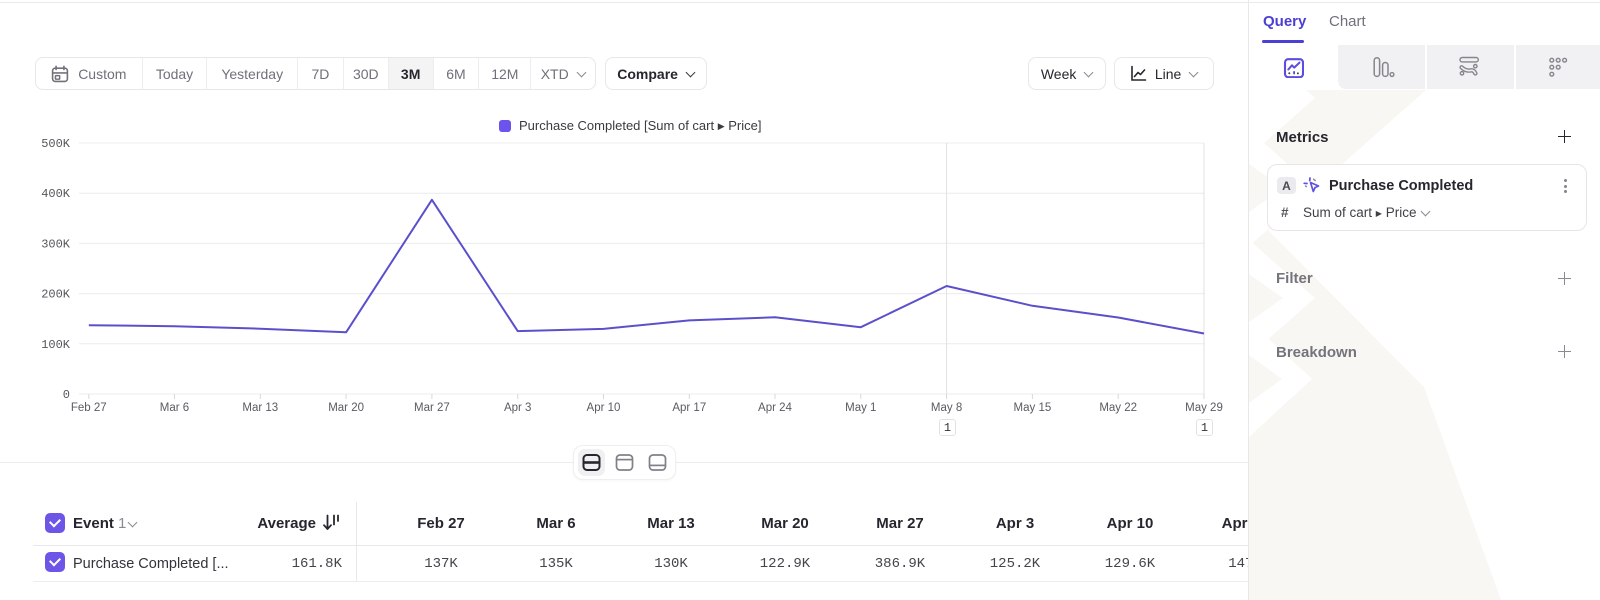 The image size is (1600, 600). Describe the element at coordinates (604, 408) in the screenshot. I see `svg-text: Apr 10` at that location.